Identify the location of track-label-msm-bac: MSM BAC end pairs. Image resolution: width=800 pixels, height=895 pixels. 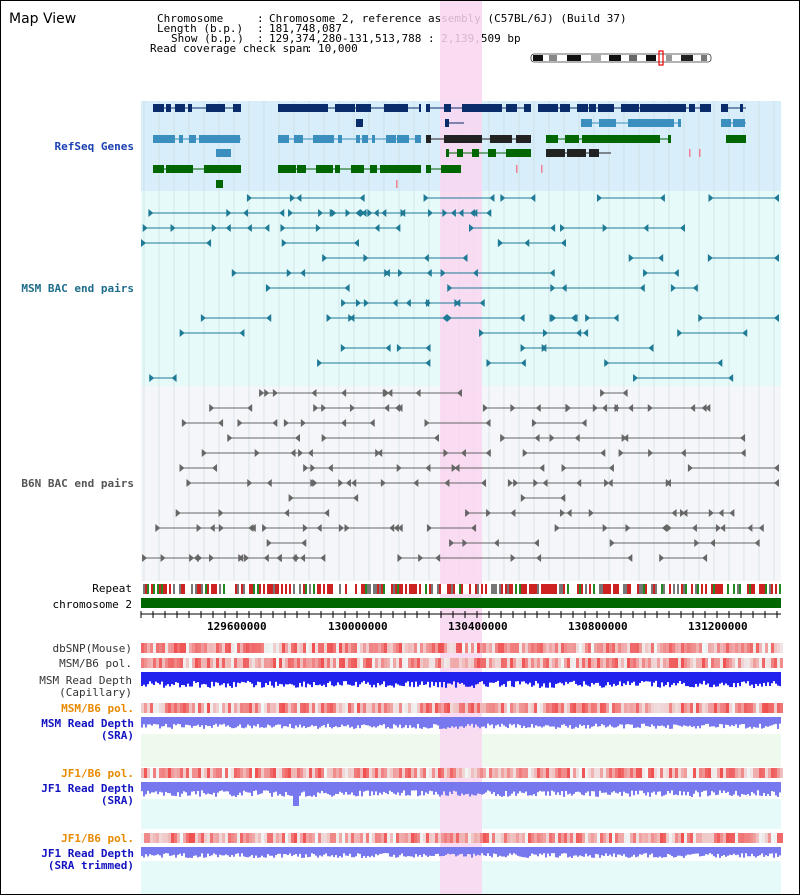
(77, 288).